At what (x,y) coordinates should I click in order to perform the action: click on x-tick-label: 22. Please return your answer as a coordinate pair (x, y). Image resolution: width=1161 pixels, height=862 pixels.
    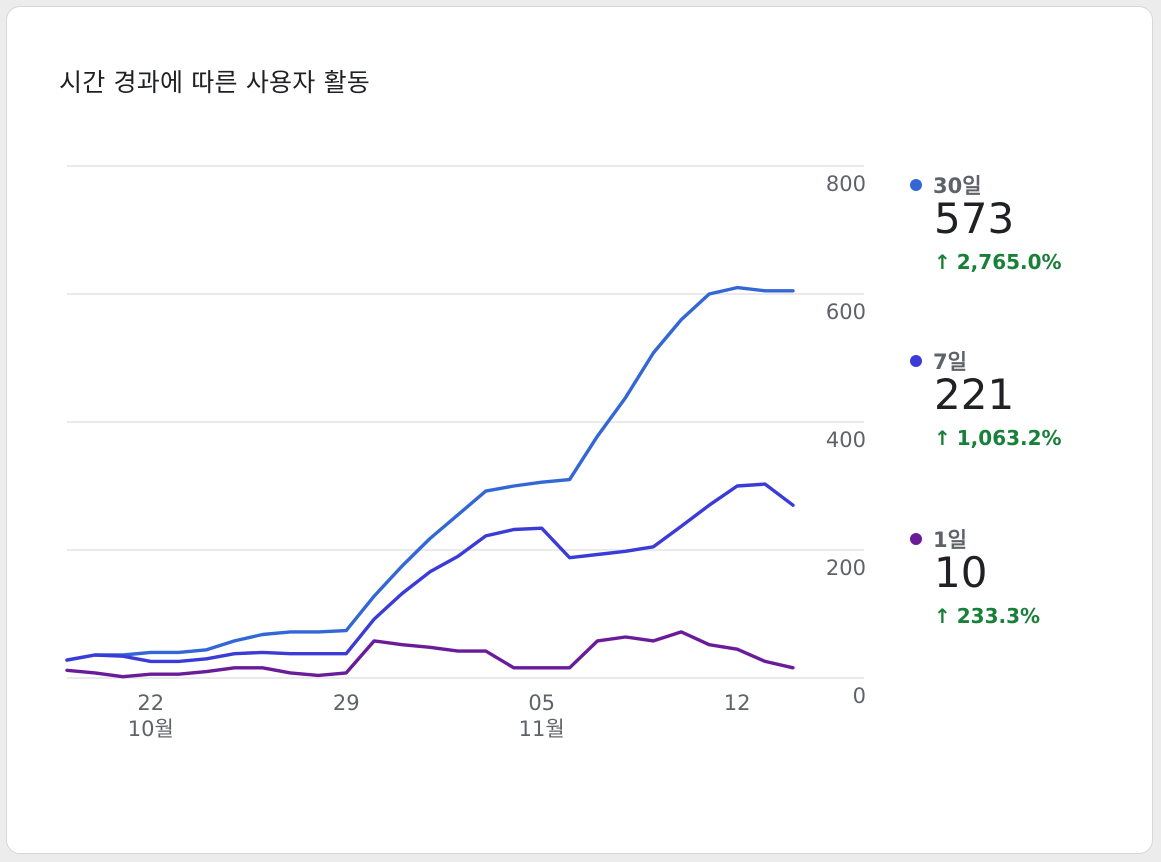
    Looking at the image, I should click on (150, 703).